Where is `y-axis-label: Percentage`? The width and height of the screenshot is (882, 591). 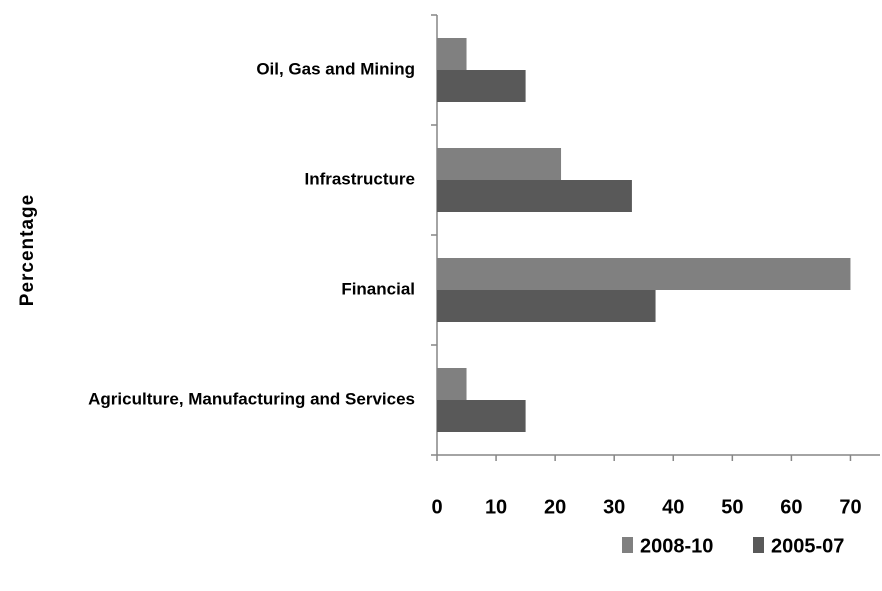
y-axis-label: Percentage is located at coordinates (27, 250).